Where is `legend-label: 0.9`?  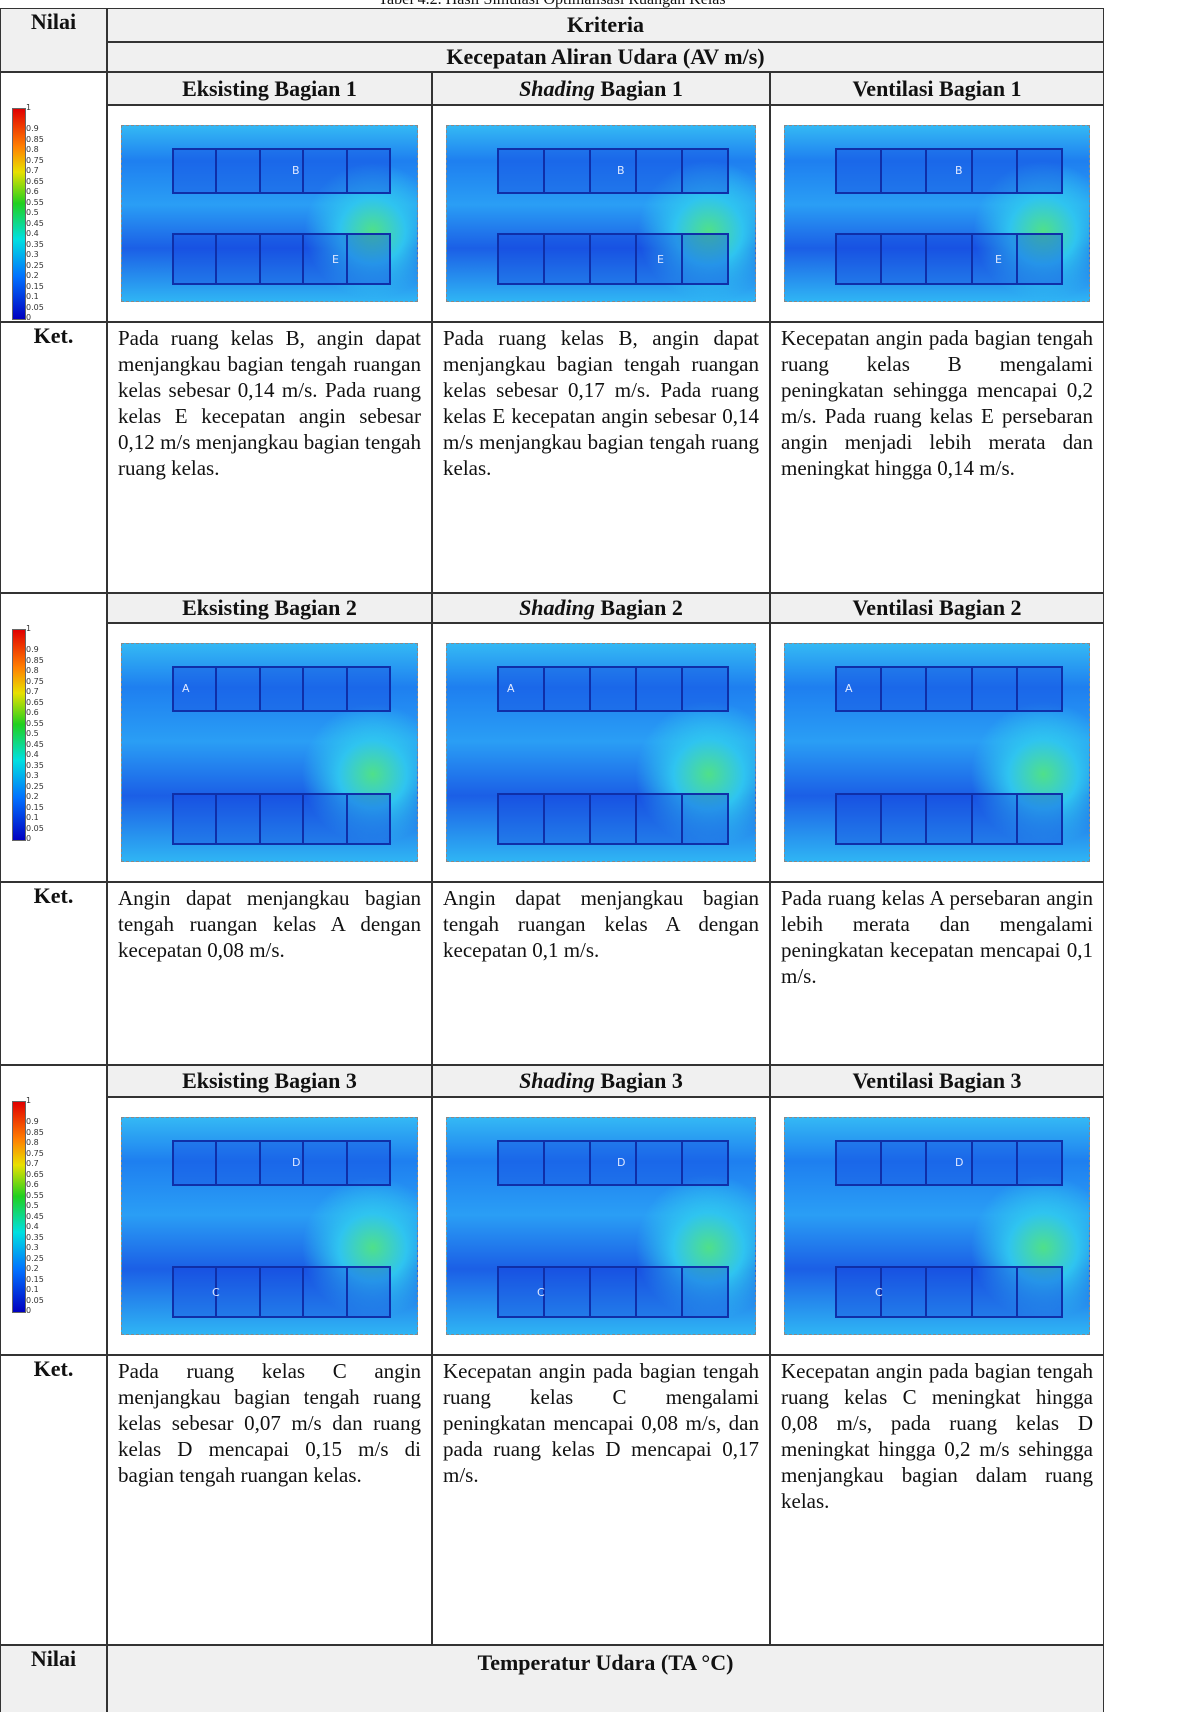 legend-label: 0.9 is located at coordinates (32, 1121).